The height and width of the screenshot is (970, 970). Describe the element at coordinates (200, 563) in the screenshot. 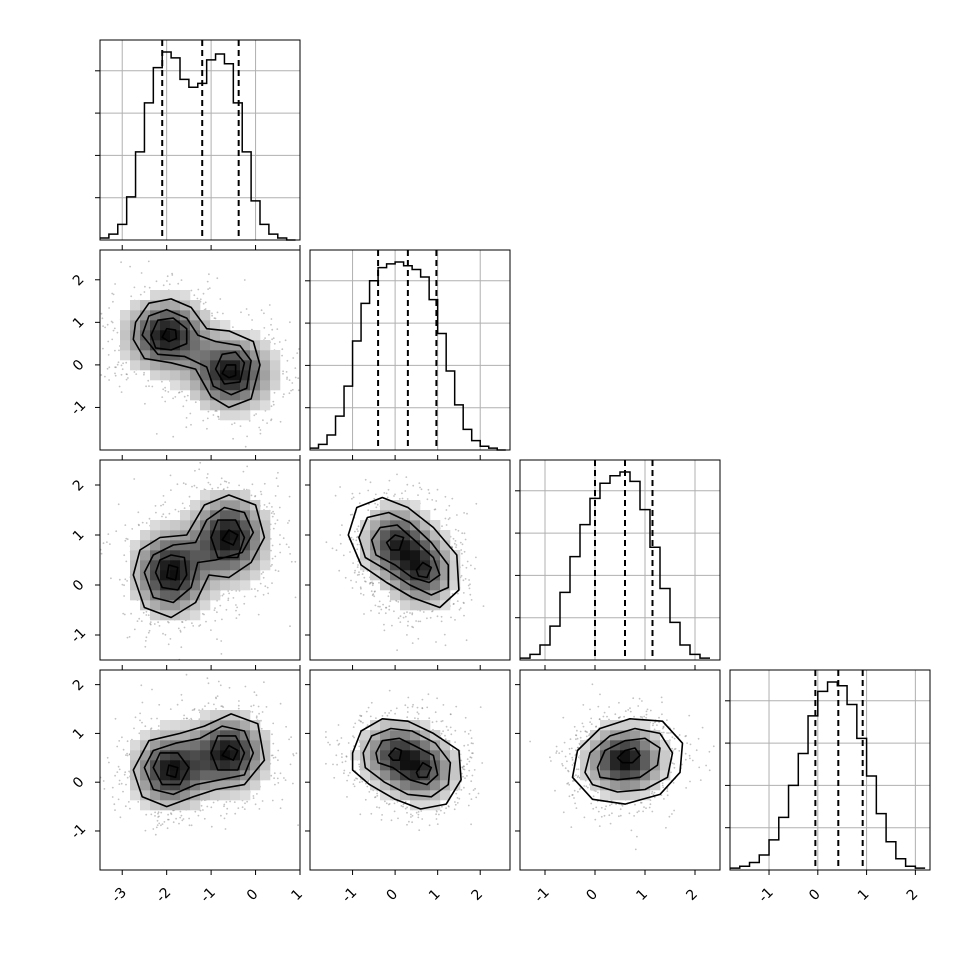

I see `joint-panel` at that location.